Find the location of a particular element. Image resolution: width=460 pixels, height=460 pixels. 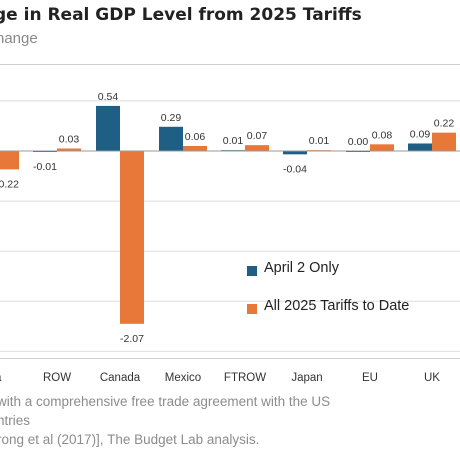

category-label-mexico: Mexico is located at coordinates (183, 378).